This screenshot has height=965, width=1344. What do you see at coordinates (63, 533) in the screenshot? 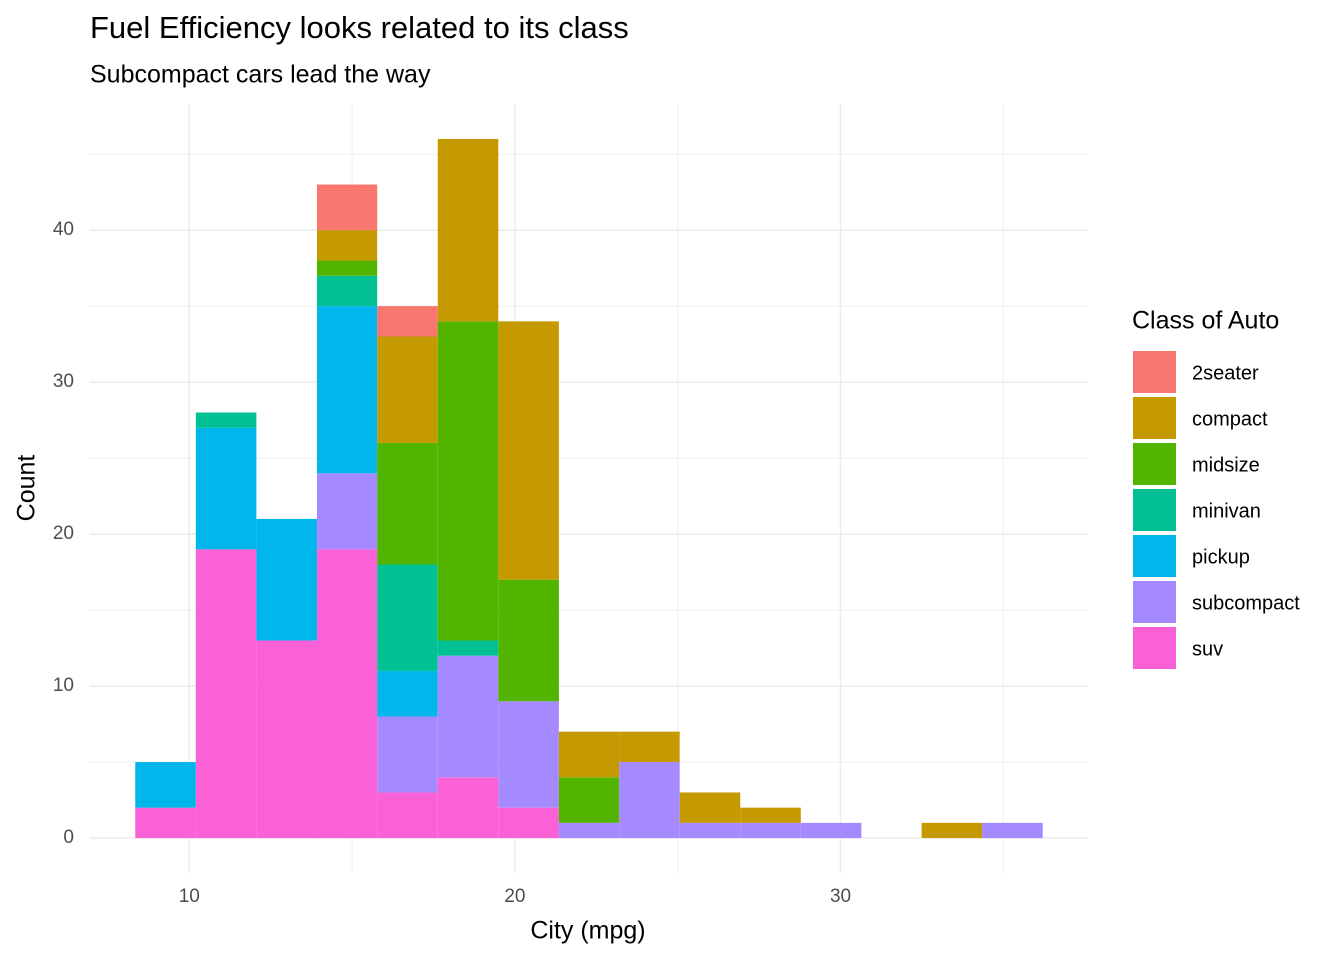
I see `y-tick-label: 20` at bounding box center [63, 533].